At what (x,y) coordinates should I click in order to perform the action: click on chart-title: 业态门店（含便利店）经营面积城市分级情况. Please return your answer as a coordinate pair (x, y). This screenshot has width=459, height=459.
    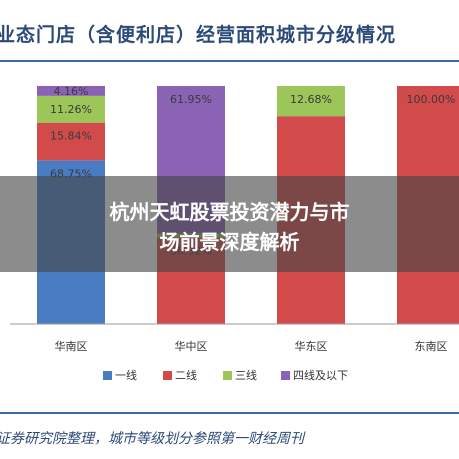
    Looking at the image, I should click on (198, 35).